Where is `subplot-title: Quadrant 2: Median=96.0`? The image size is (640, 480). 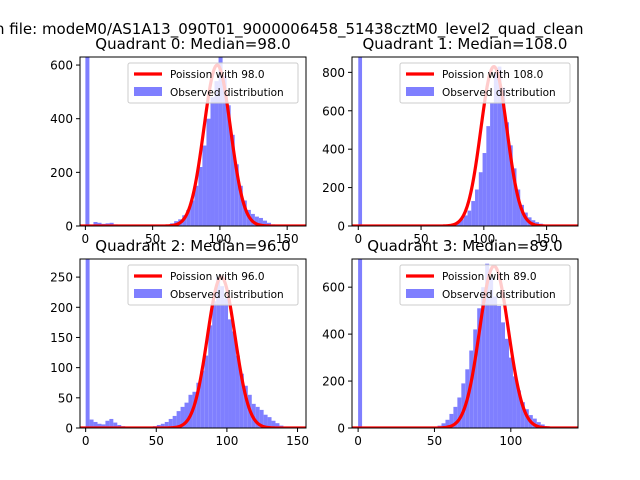
subplot-title: Quadrant 2: Median=96.0 is located at coordinates (192, 246).